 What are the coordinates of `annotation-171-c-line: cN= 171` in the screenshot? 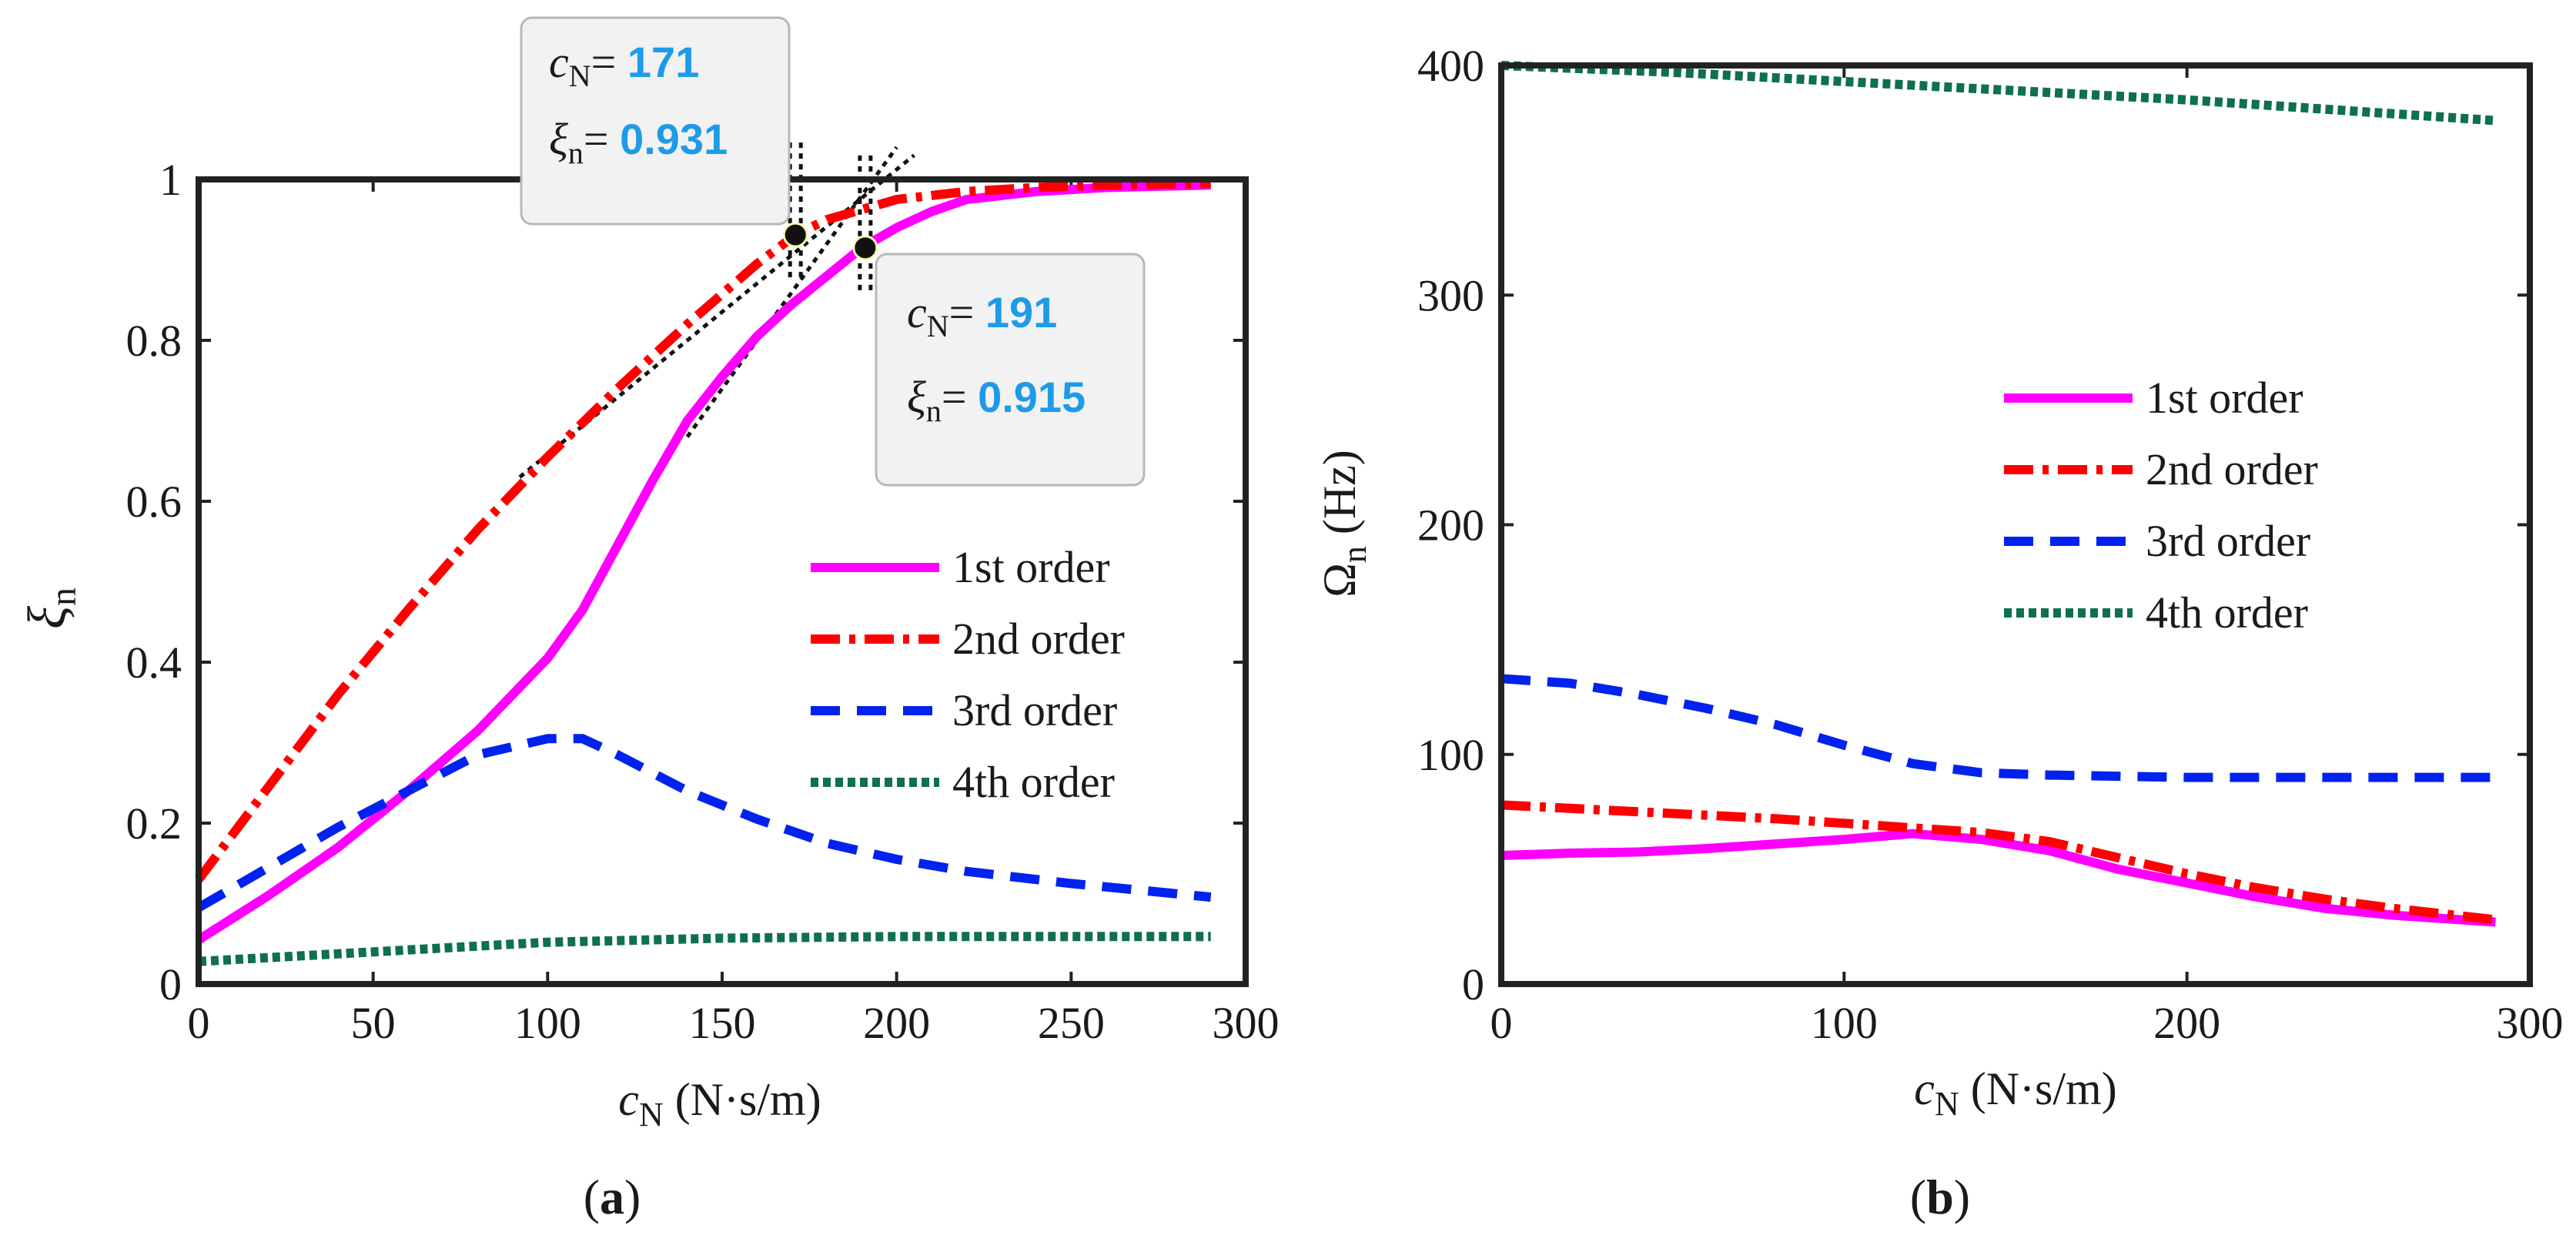 It's located at (624, 65).